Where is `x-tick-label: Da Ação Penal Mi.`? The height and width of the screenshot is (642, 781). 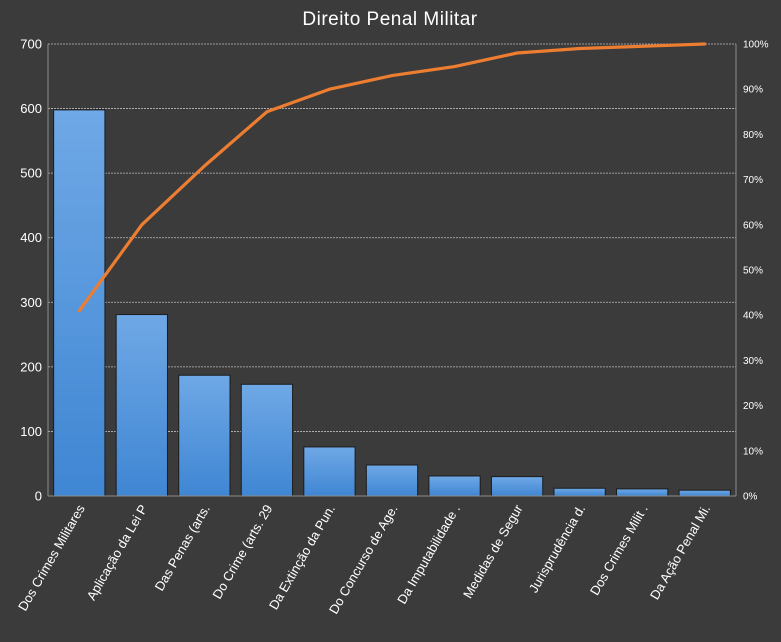 x-tick-label: Da Ação Penal Mi. is located at coordinates (680, 552).